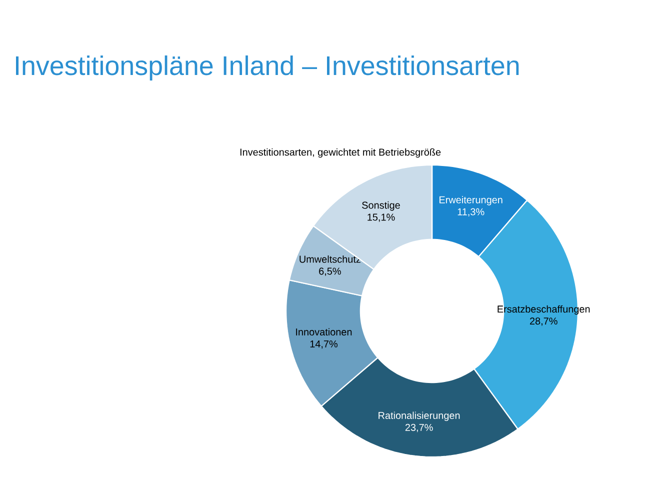 Image resolution: width=667 pixels, height=479 pixels. What do you see at coordinates (471, 212) in the screenshot?
I see `data-label: 11,3%` at bounding box center [471, 212].